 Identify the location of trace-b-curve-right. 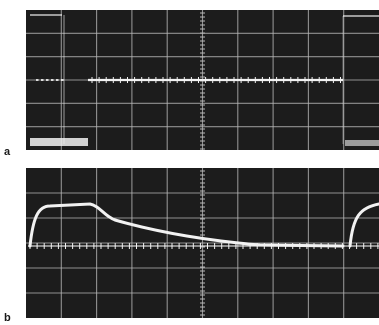
(363, 225).